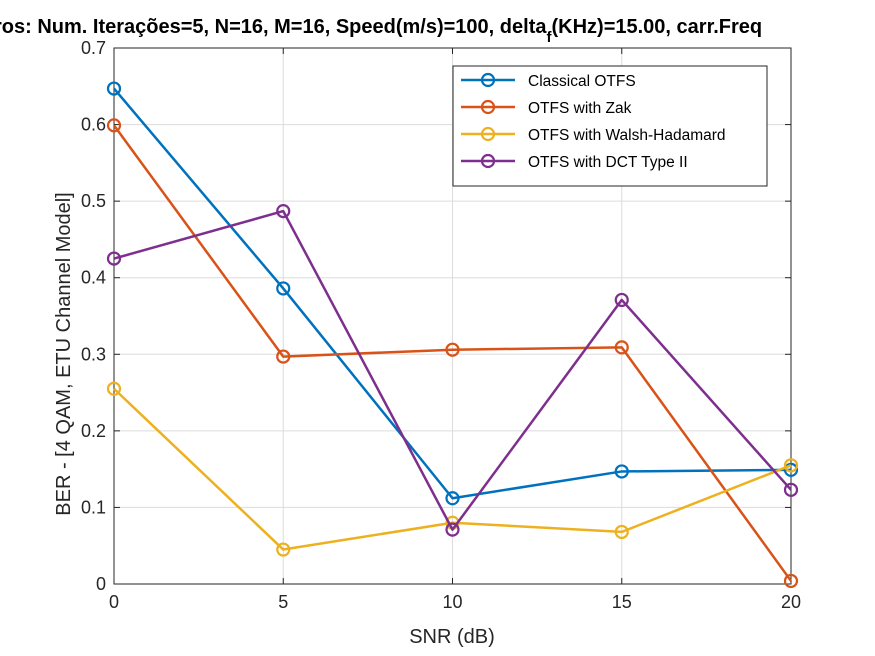 Image resolution: width=875 pixels, height=656 pixels. I want to click on y-tick-label: 0.4, so click(93, 278).